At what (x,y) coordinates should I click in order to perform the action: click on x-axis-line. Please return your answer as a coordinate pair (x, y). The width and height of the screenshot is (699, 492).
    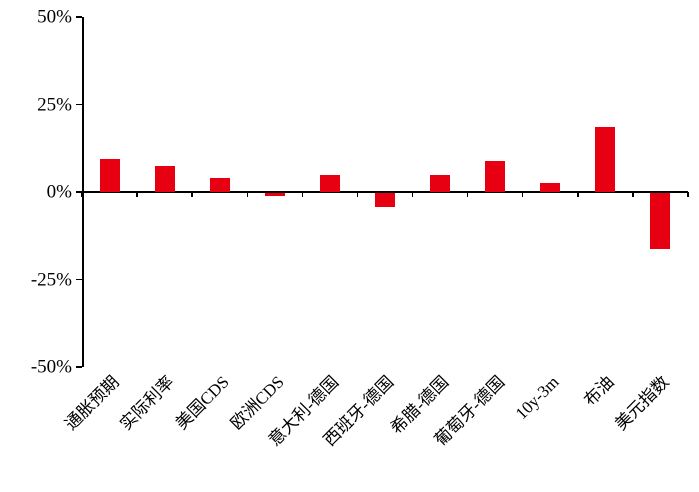
    Looking at the image, I should click on (385, 192).